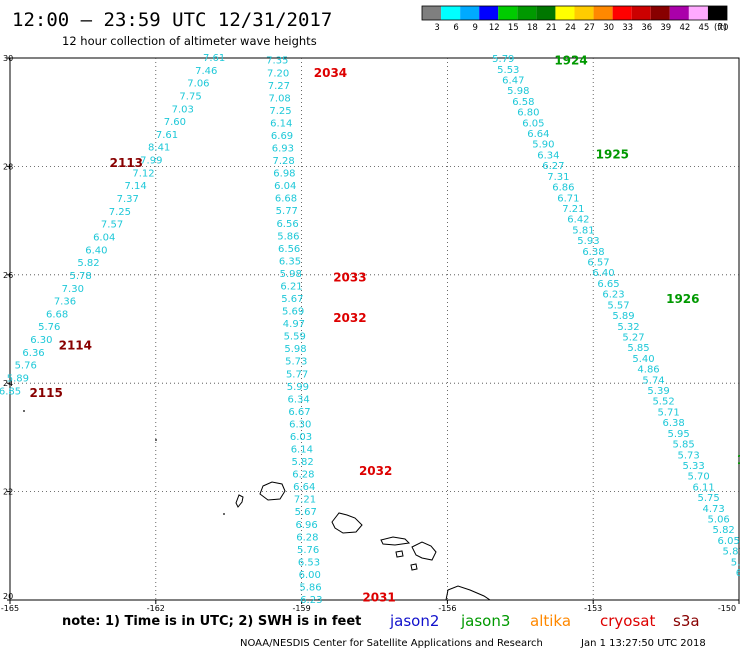 The height and width of the screenshot is (650, 740). I want to click on wave-height-value: 5.33, so click(693, 466).